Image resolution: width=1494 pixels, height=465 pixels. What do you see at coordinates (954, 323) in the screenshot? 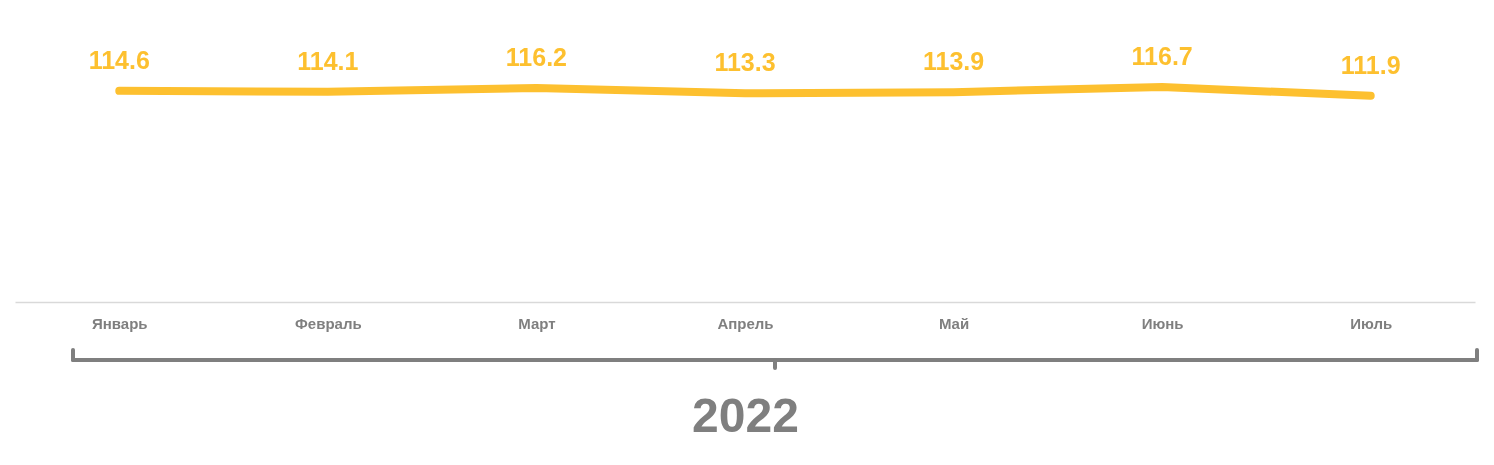
I see `x-tick-label: Май` at bounding box center [954, 323].